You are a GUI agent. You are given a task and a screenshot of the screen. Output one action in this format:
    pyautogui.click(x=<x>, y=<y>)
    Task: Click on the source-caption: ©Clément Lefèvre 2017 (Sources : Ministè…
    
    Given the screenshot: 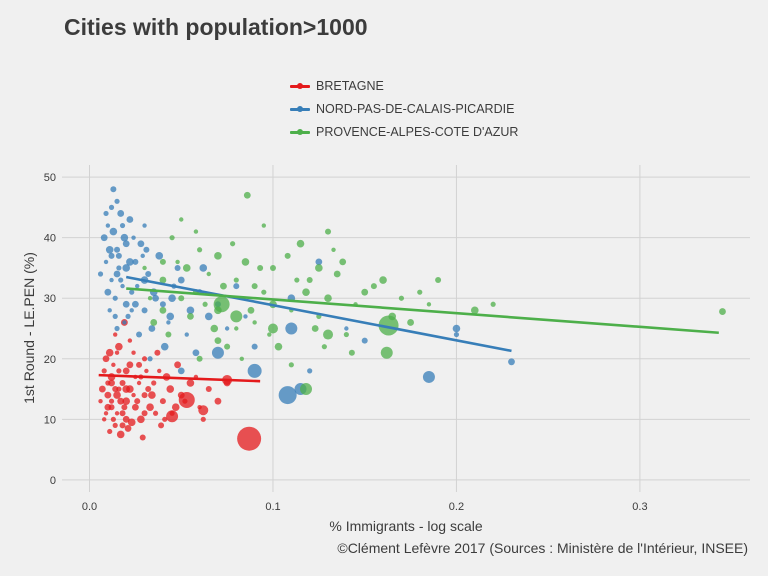 What is the action you would take?
    pyautogui.click(x=542, y=548)
    